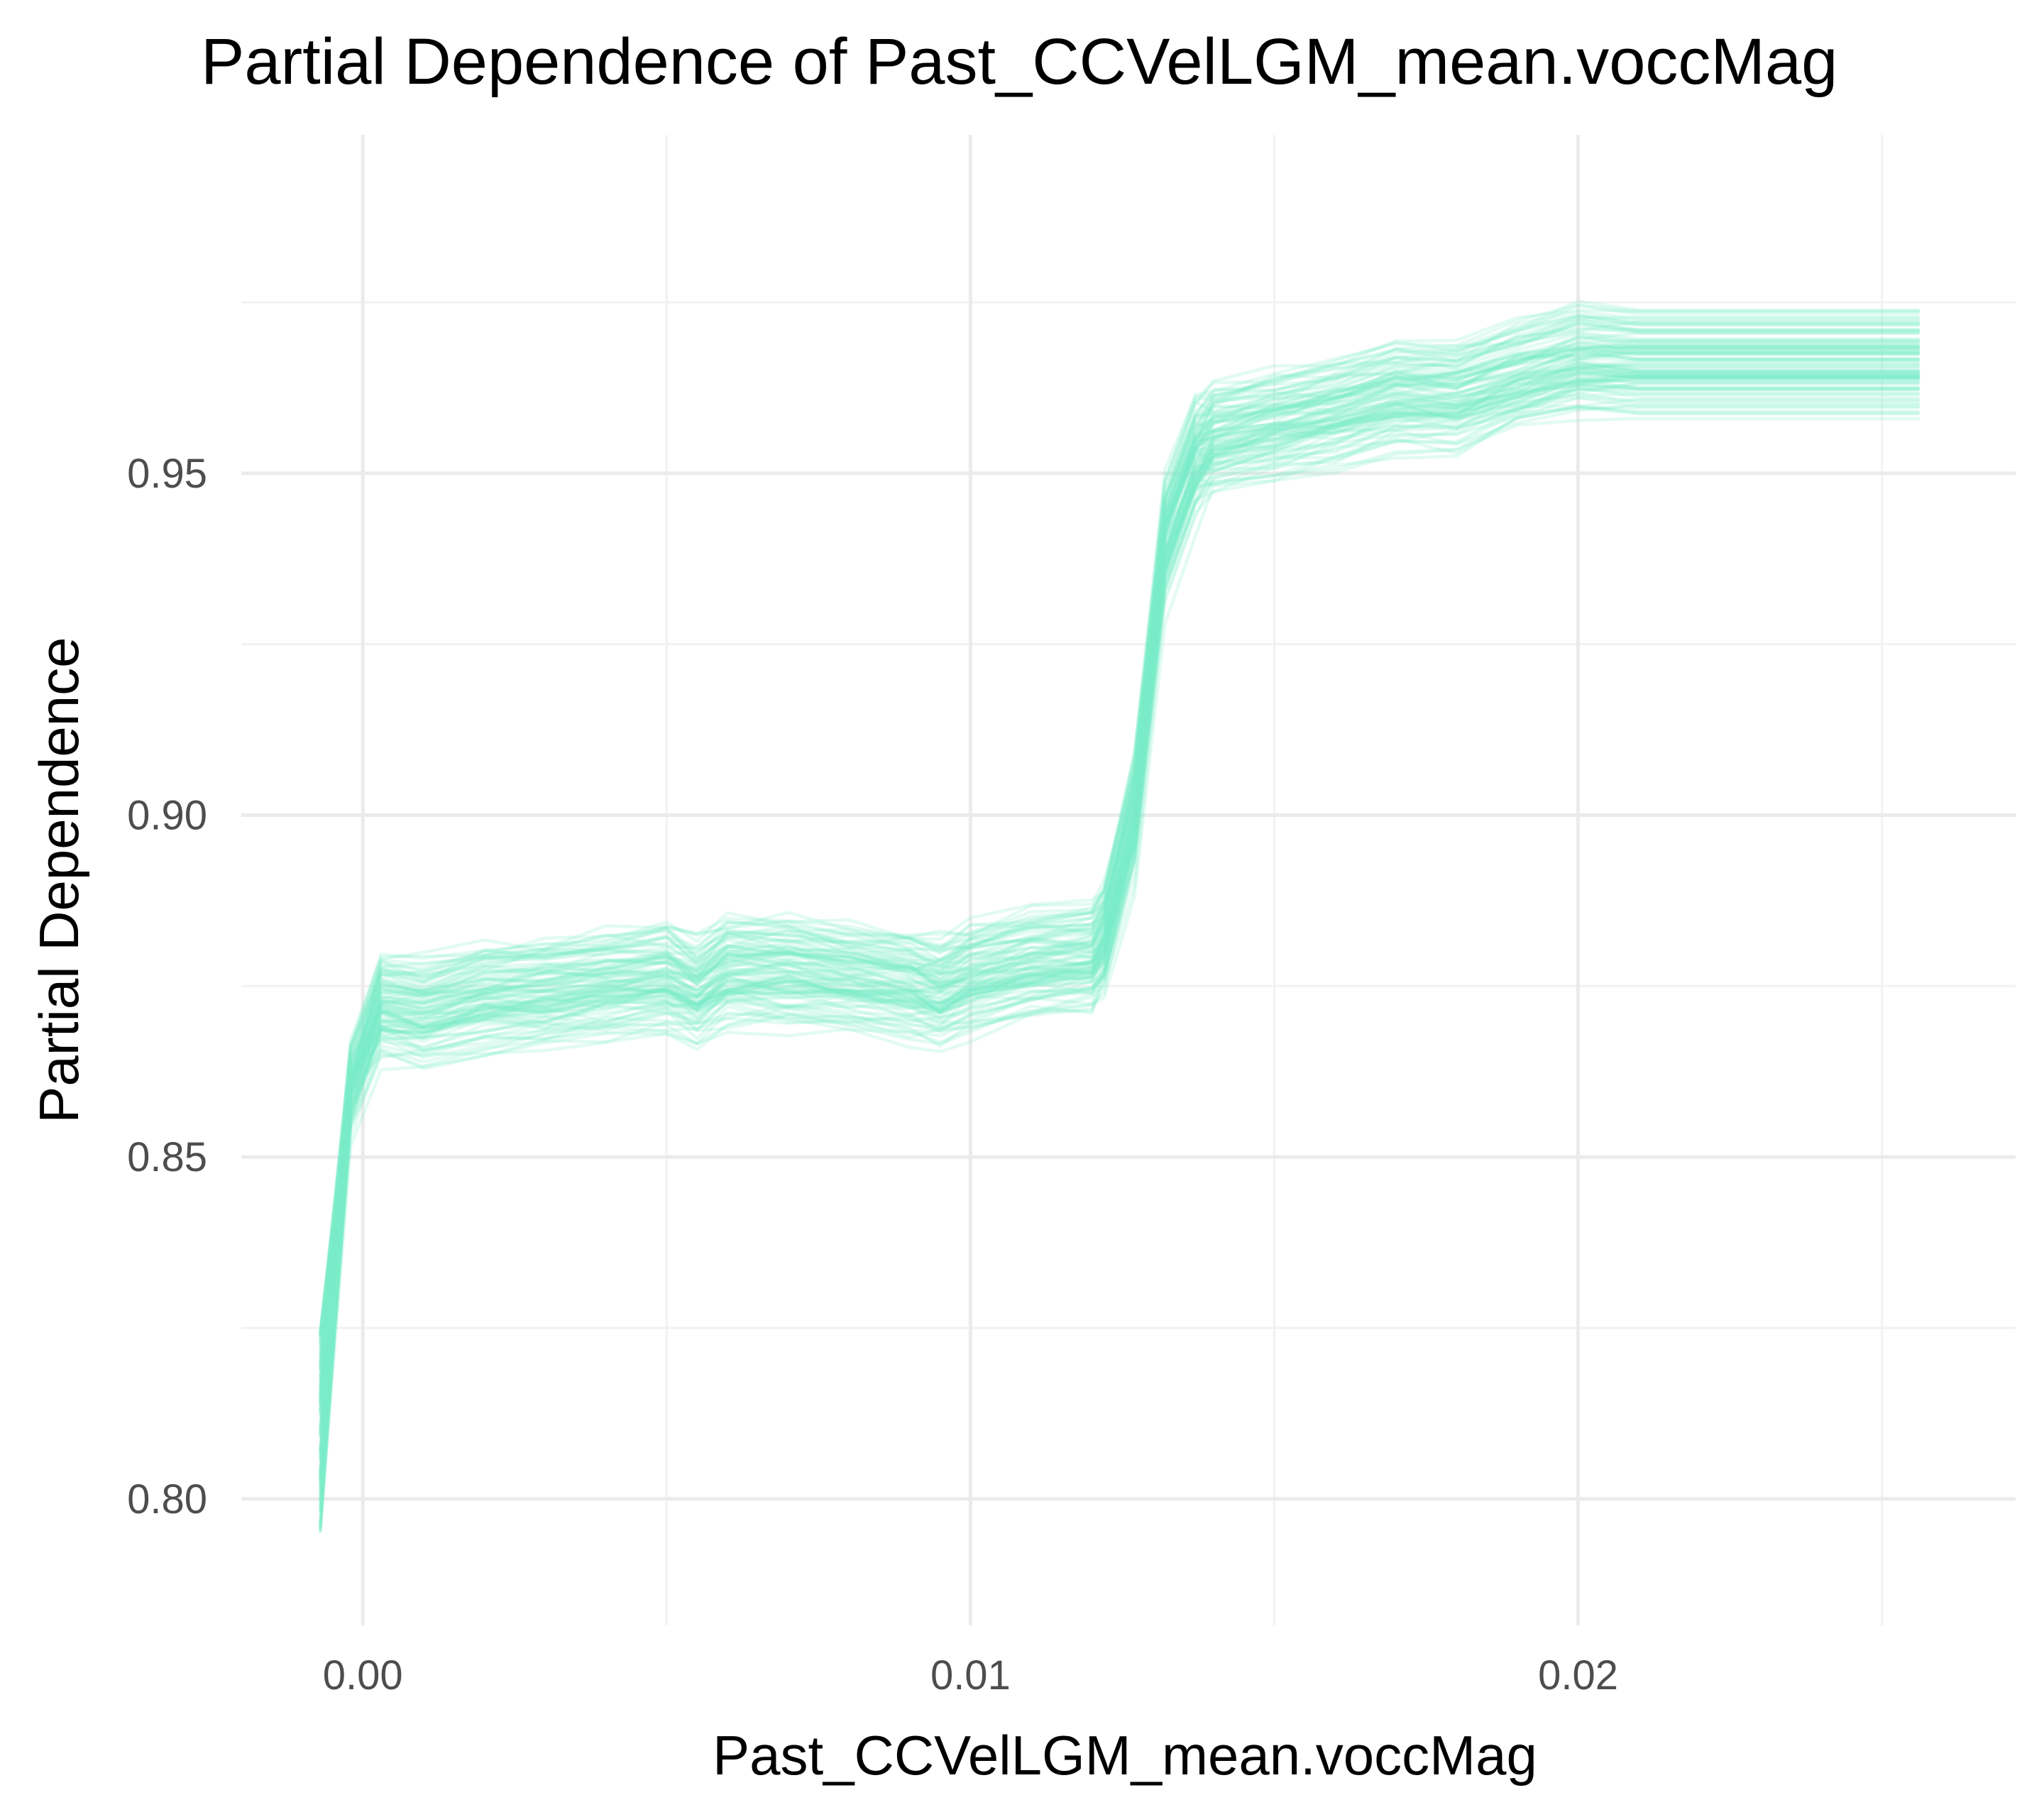 The height and width of the screenshot is (1817, 2044). I want to click on x-tick-label: 0.01, so click(970, 1675).